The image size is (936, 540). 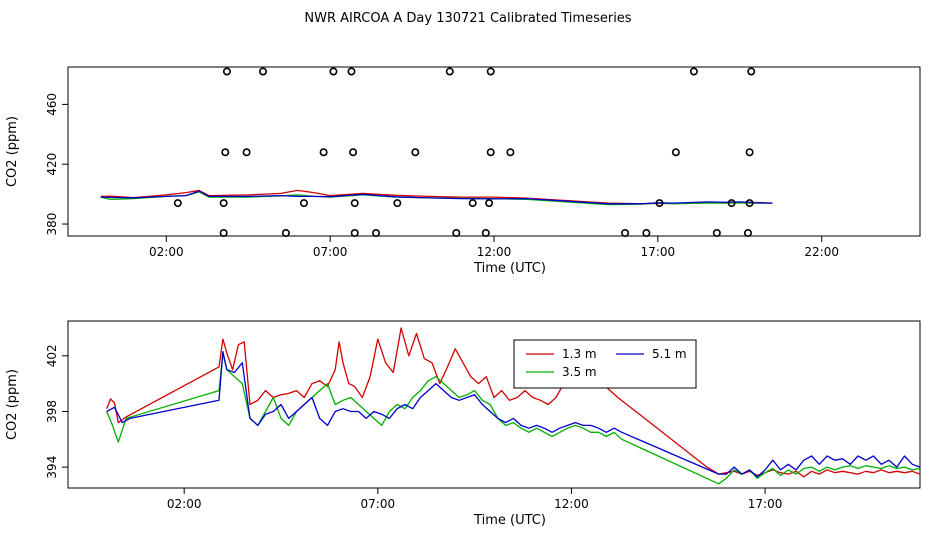 I want to click on x-tick-label: 22:00, so click(x=821, y=252).